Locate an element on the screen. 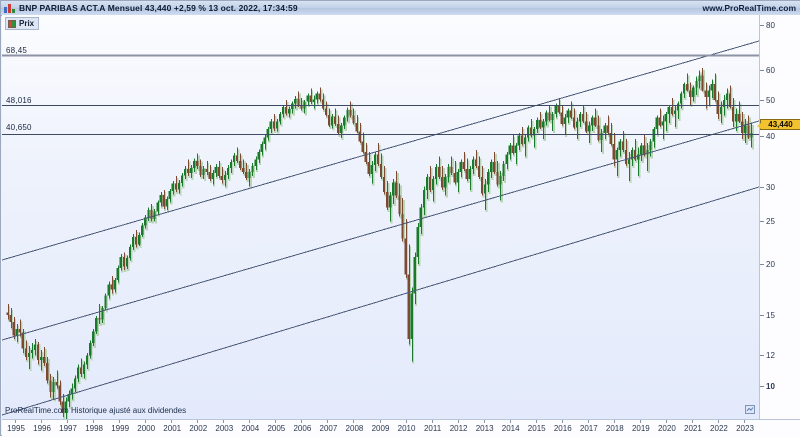  price-level-label: 68,45 is located at coordinates (17, 50).